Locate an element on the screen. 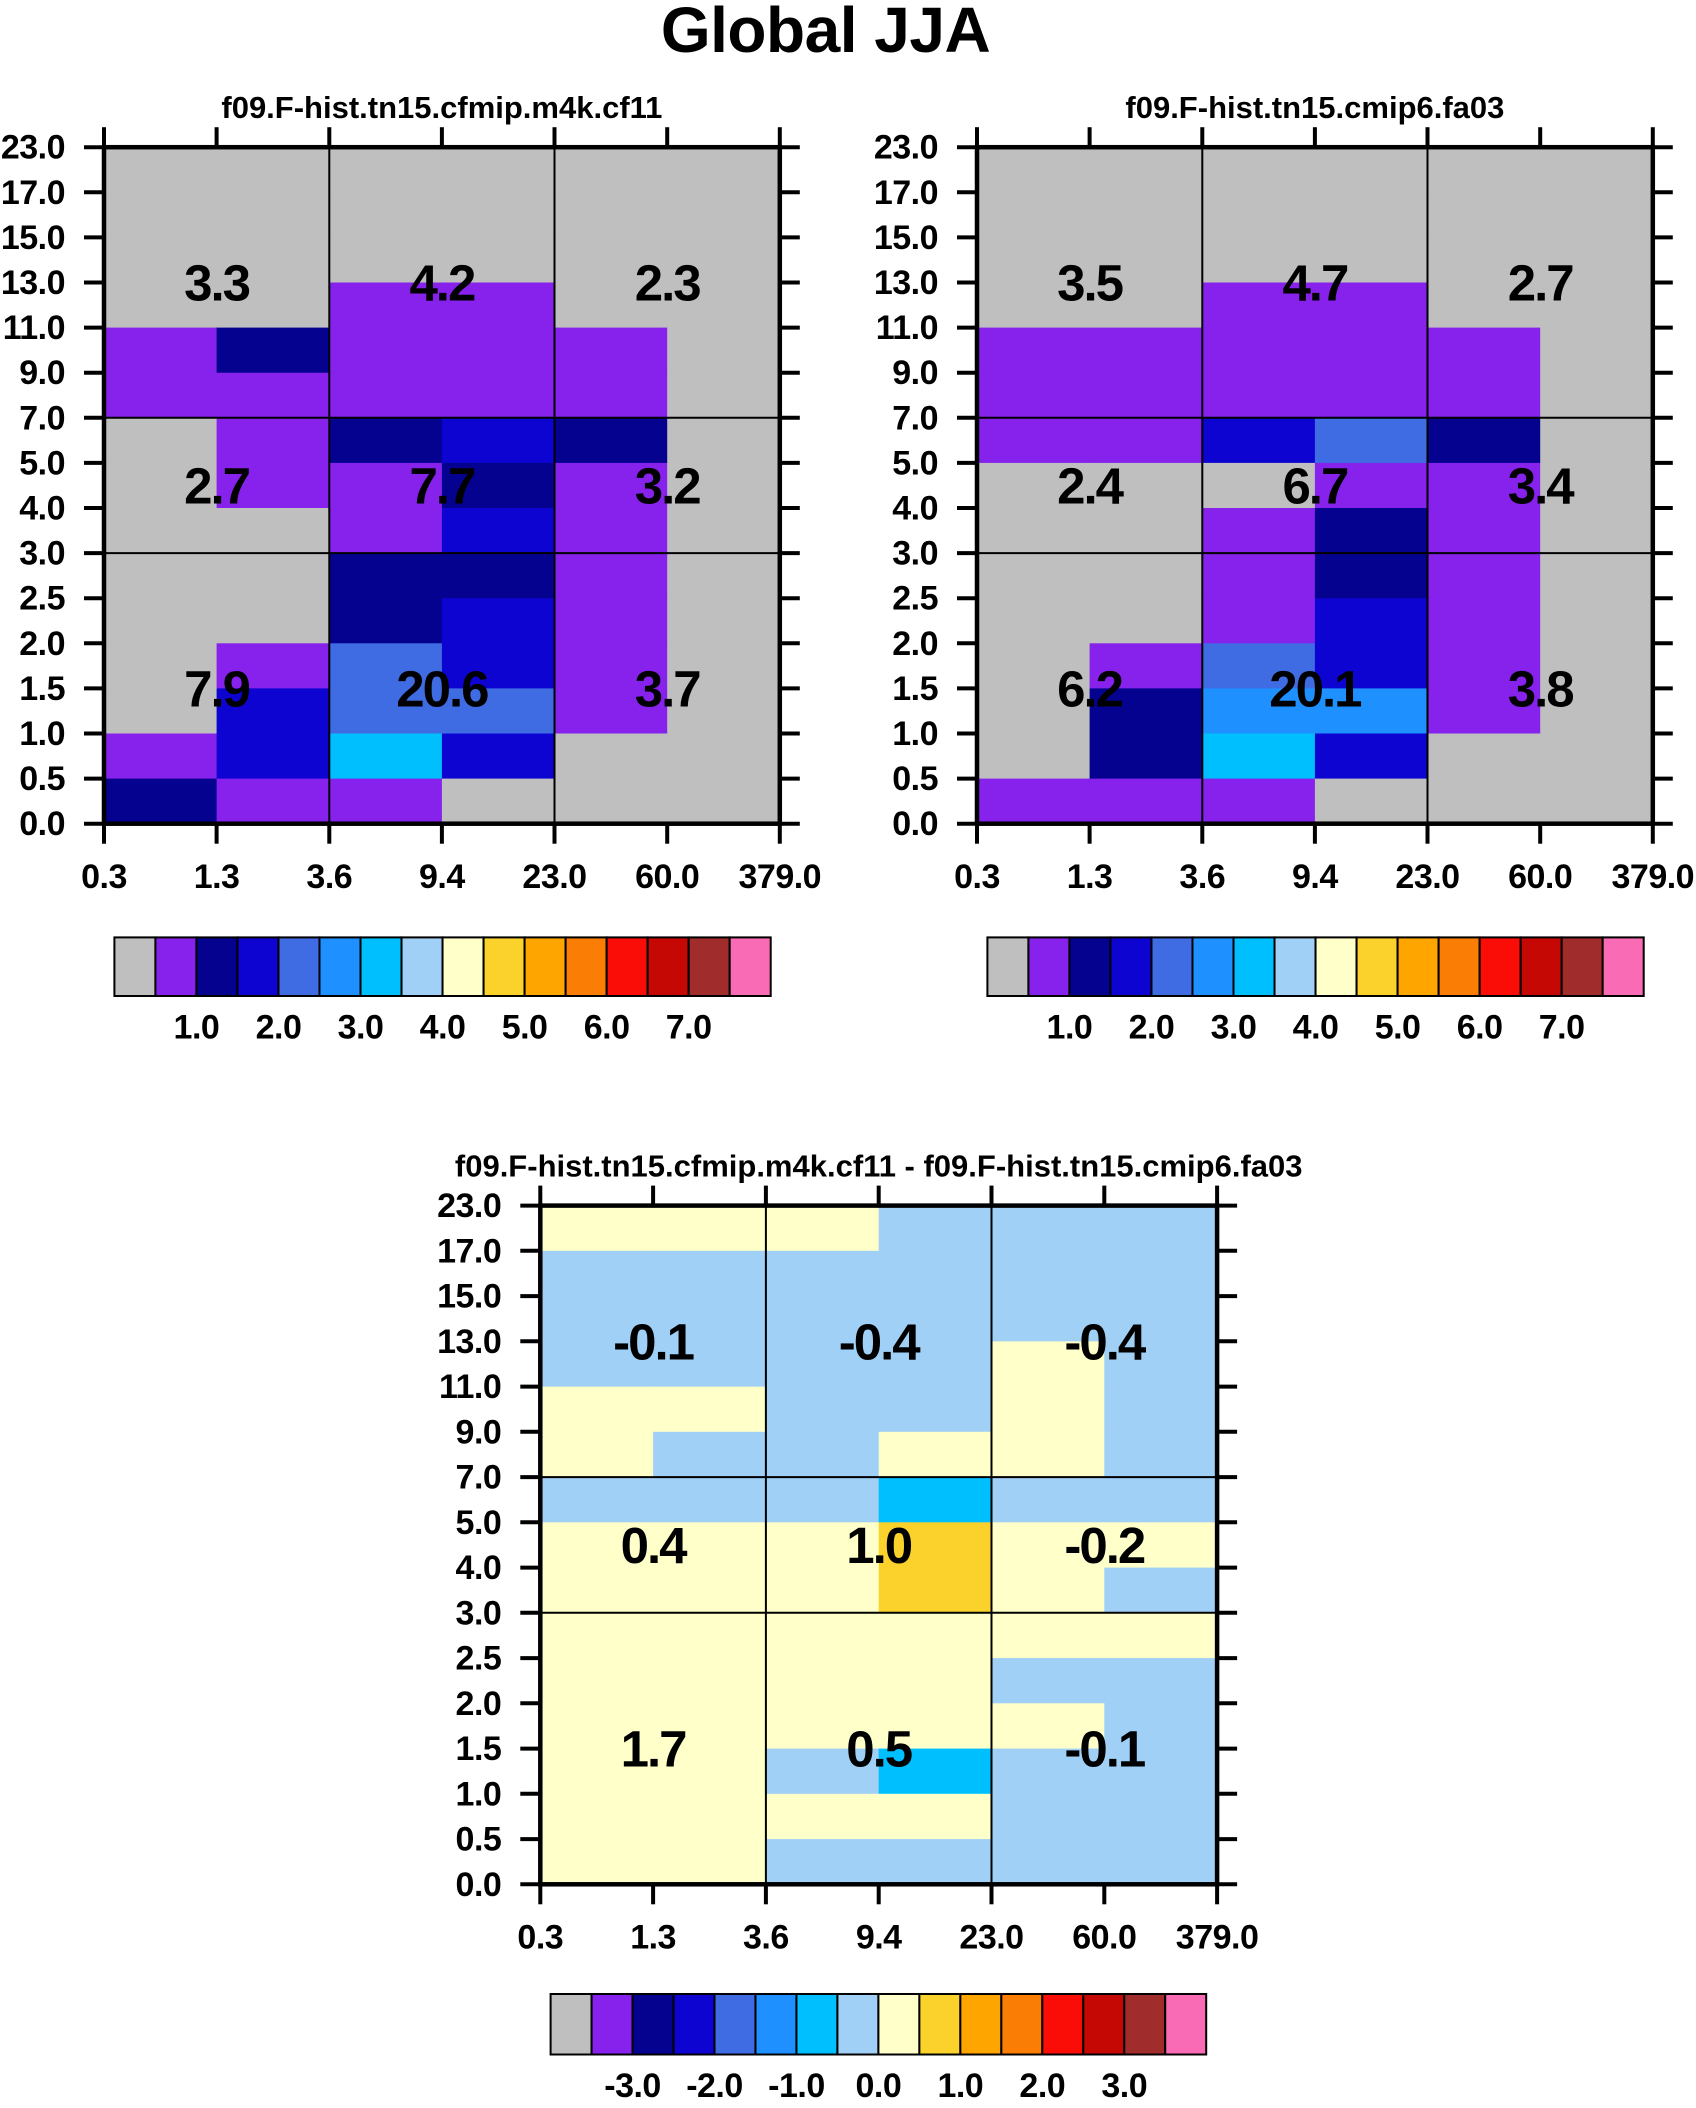 This screenshot has height=2108, width=1696. svg-text: 3.3 is located at coordinates (217, 283).